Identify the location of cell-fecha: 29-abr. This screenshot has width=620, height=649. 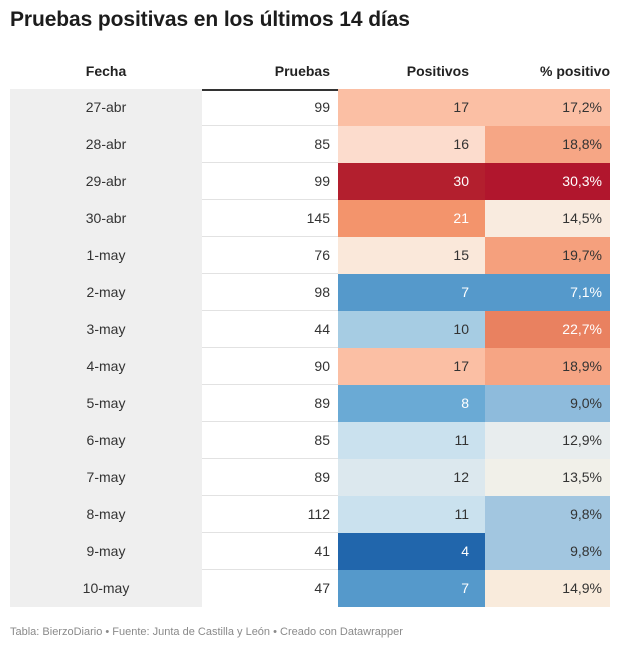
(106, 181).